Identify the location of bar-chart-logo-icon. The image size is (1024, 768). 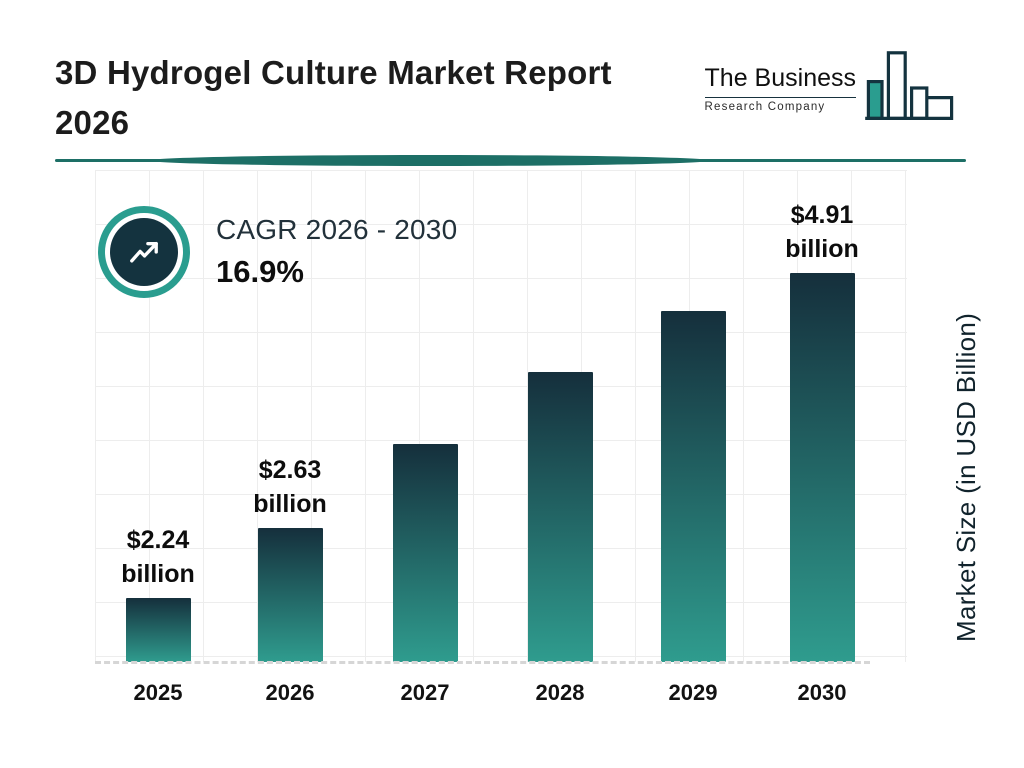
(914, 88).